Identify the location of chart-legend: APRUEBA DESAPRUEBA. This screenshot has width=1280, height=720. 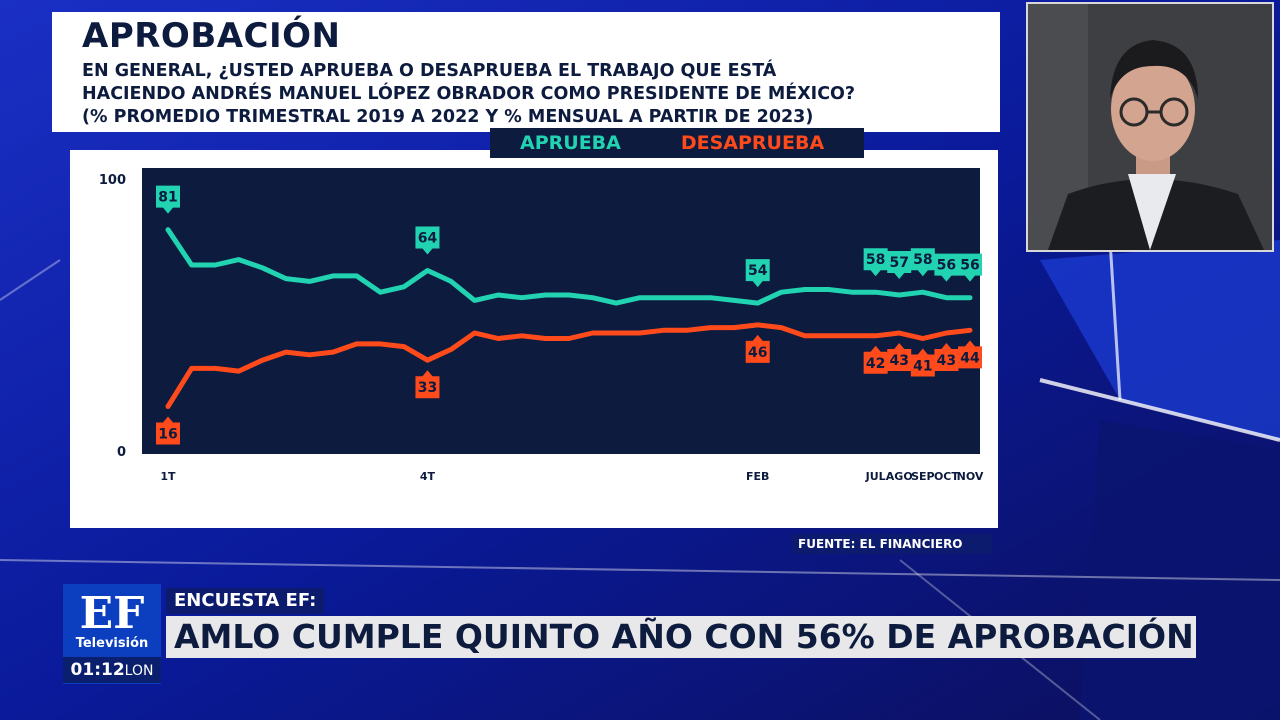
(677, 143).